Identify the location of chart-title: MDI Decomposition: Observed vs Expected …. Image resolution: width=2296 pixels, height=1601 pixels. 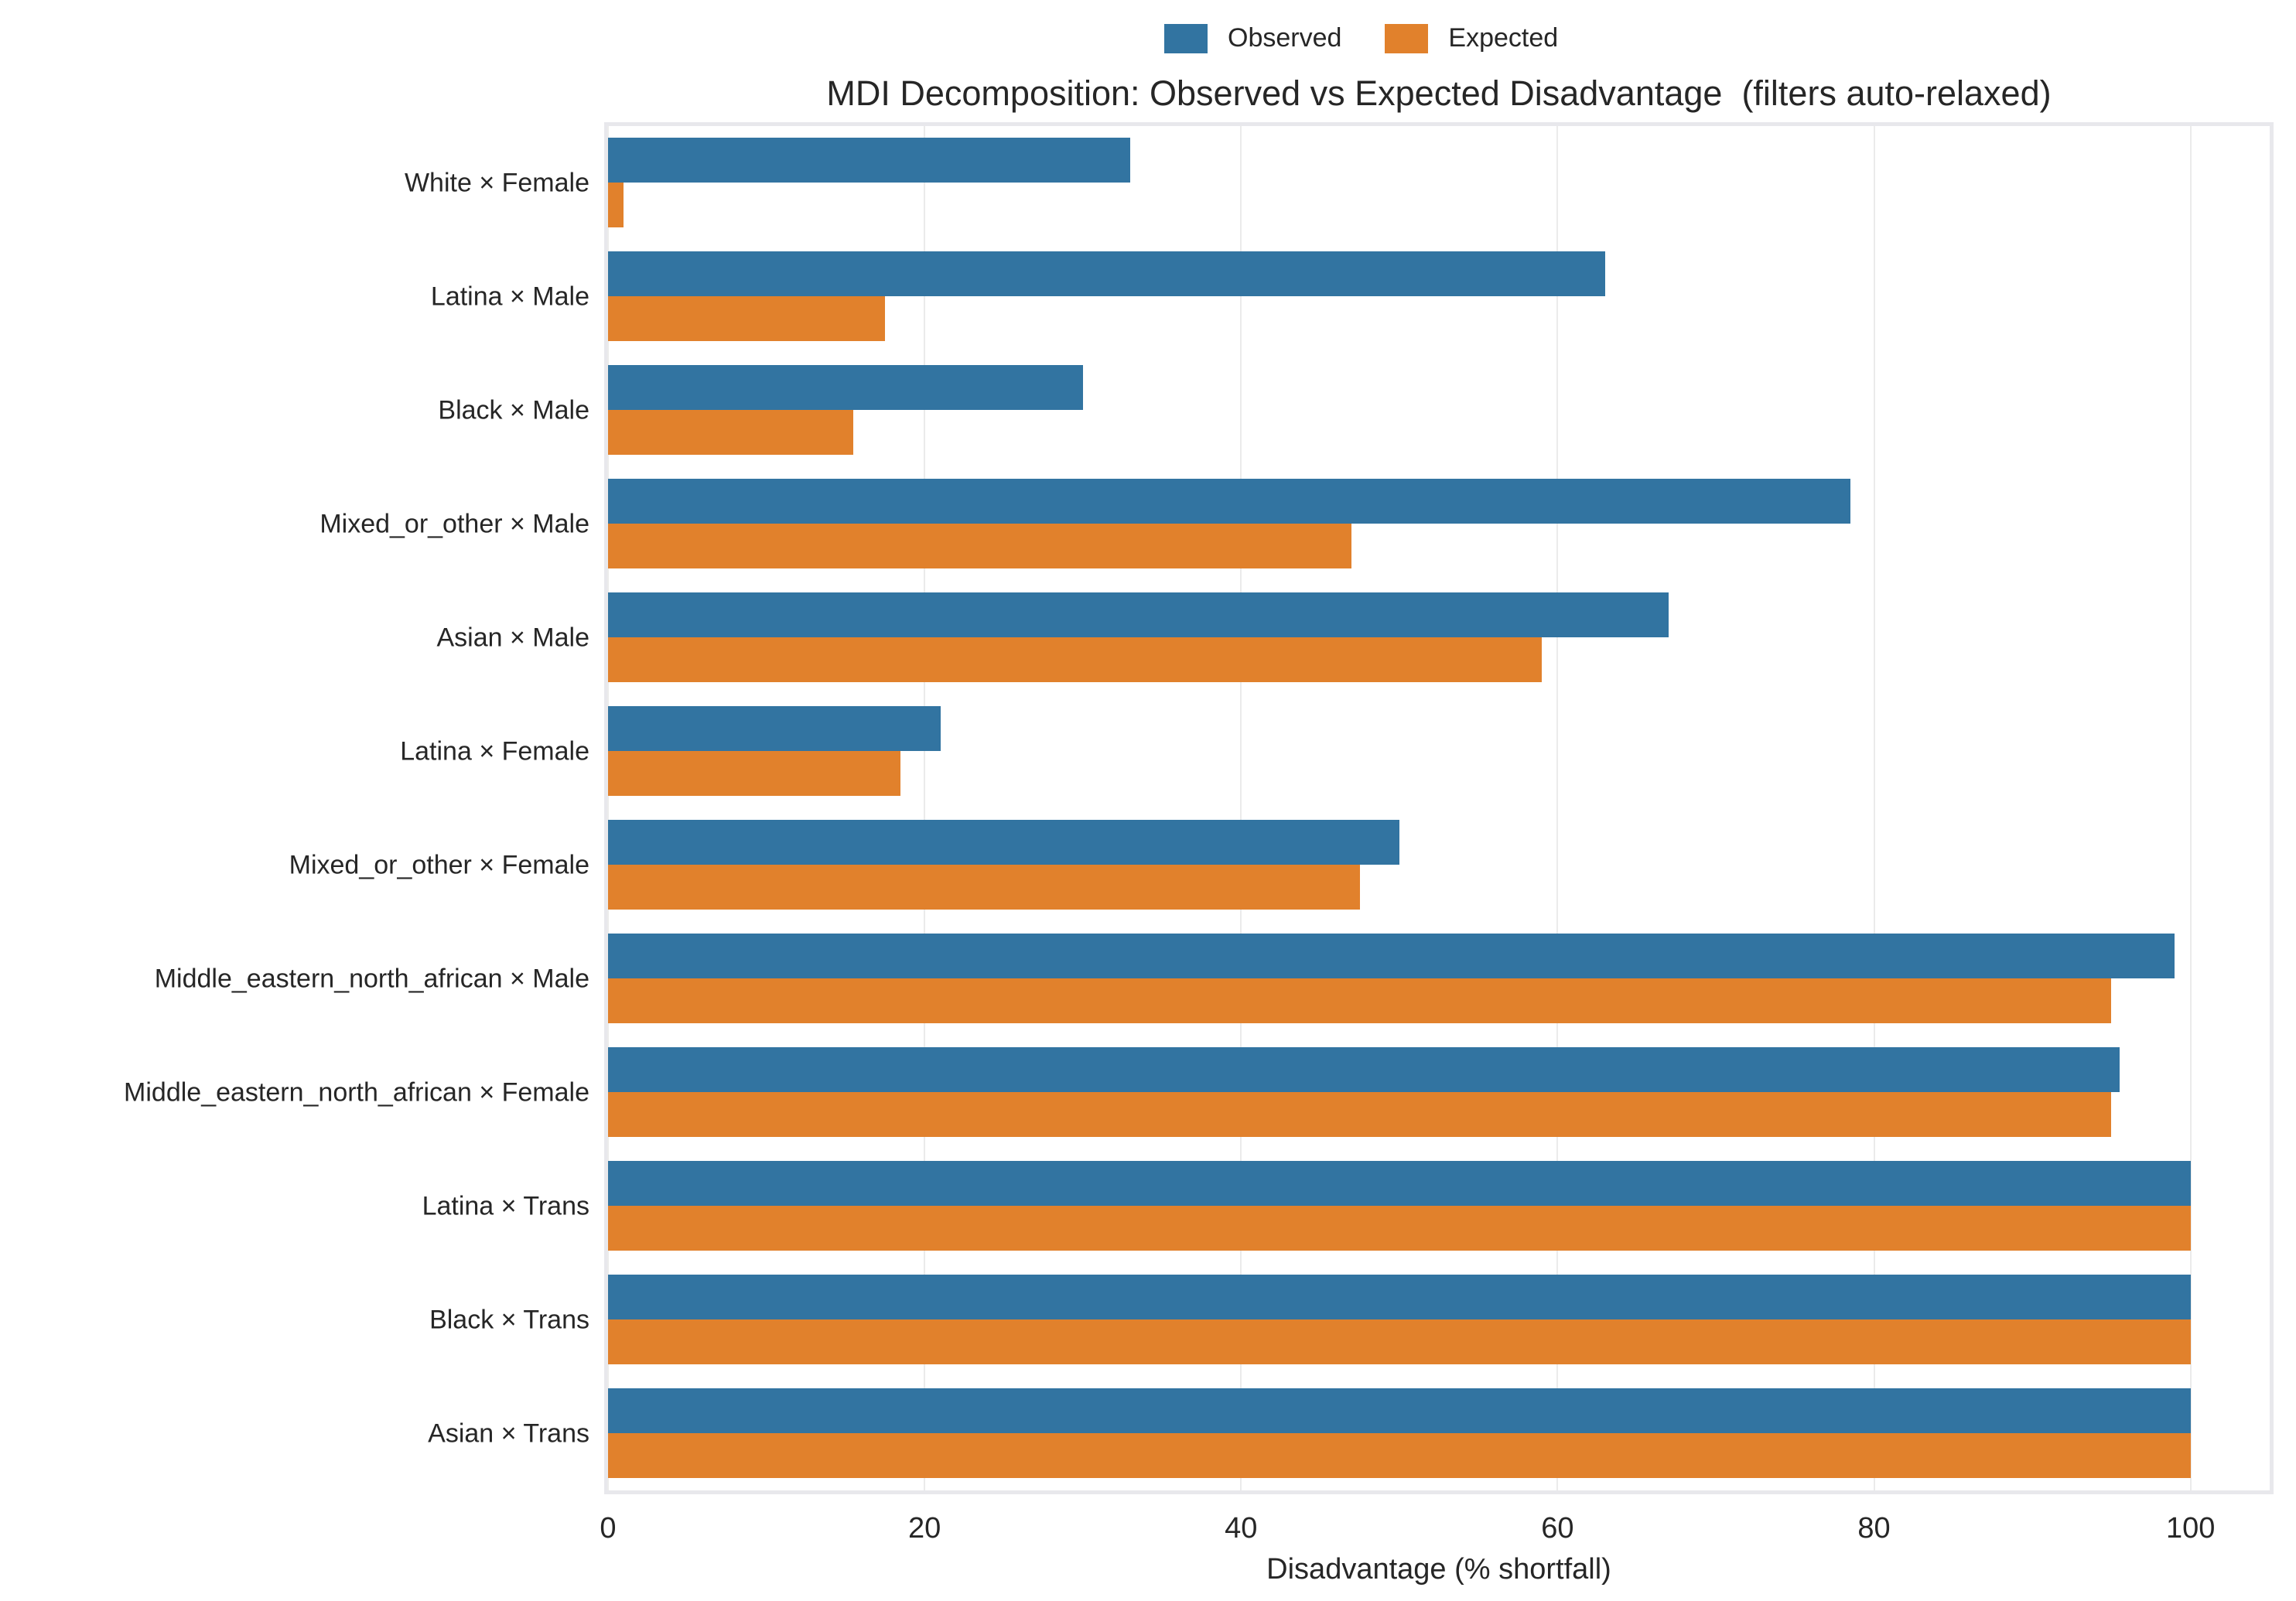
(1439, 93).